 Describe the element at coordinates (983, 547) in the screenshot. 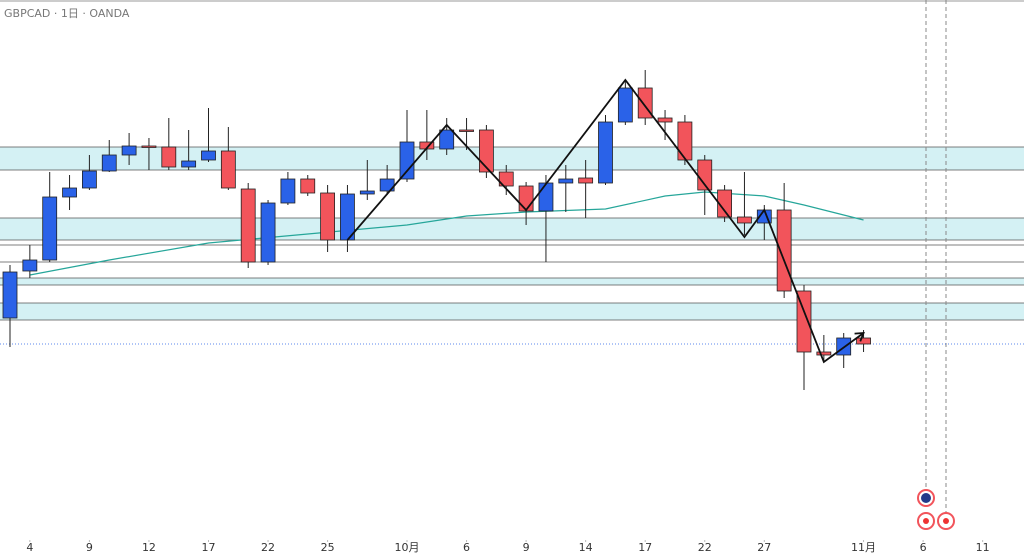

I see `x-tick-label: 11` at that location.